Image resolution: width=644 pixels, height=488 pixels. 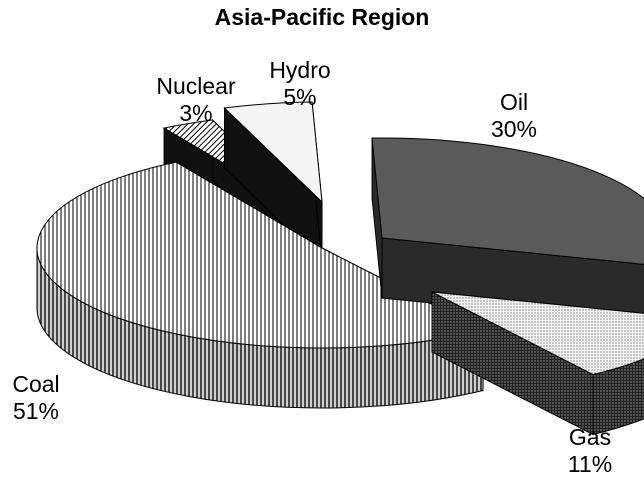 I want to click on chart-title: Asia-Pacific Region, so click(x=322, y=17).